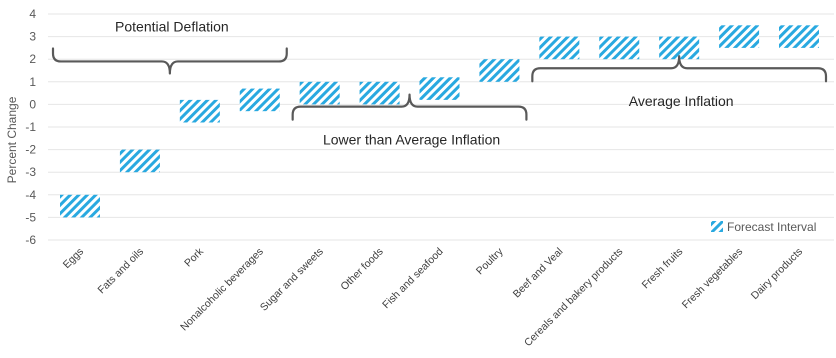 The image size is (836, 358). What do you see at coordinates (717, 226) in the screenshot?
I see `legend-swatch` at bounding box center [717, 226].